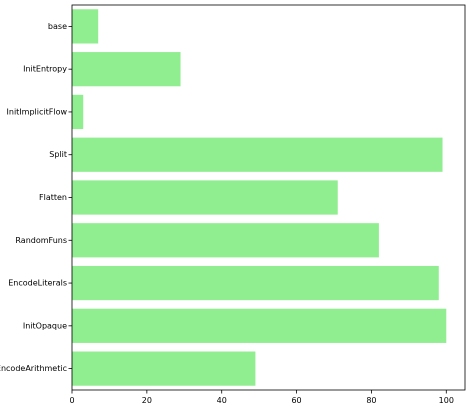 Image resolution: width=474 pixels, height=408 pixels. Describe the element at coordinates (147, 400) in the screenshot. I see `x-tick-label: 20` at that location.